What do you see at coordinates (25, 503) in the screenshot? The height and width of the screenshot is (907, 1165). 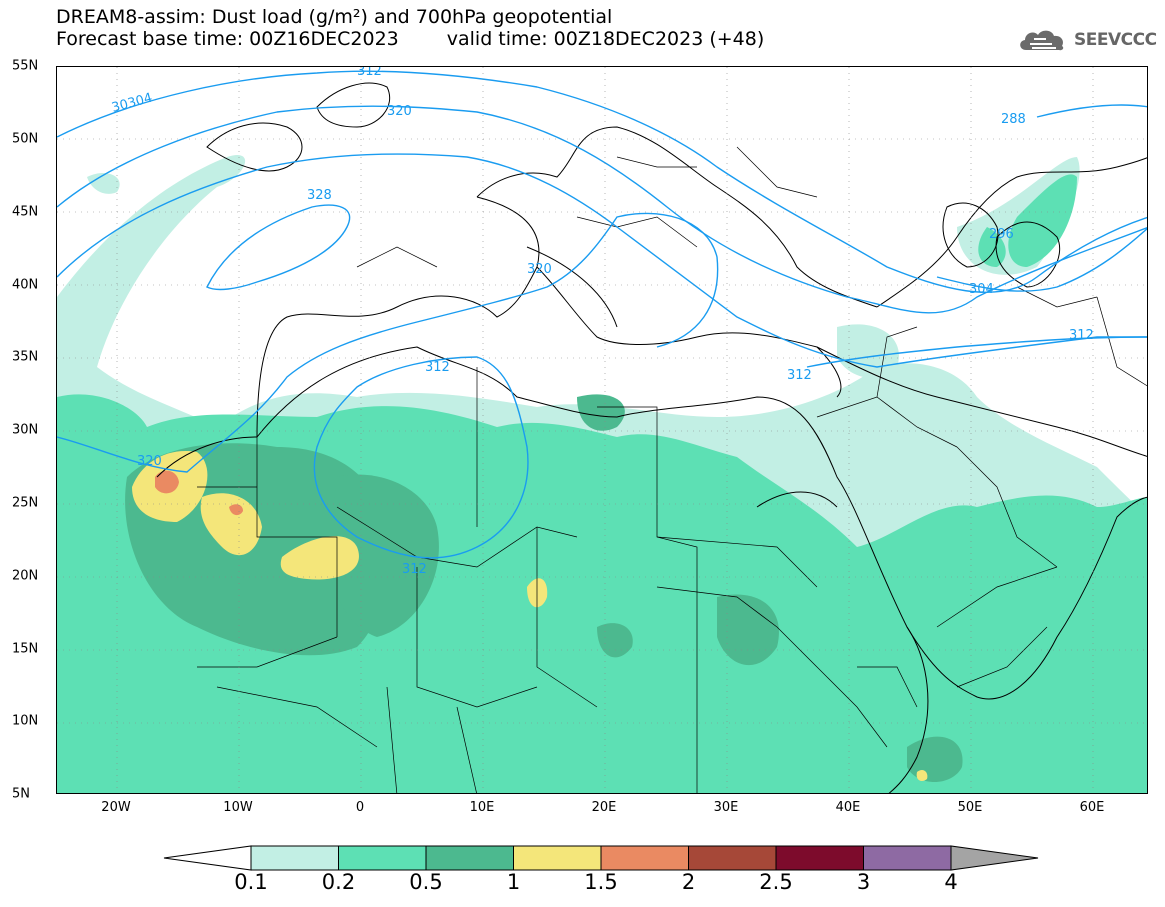 I see `lat-label: 25N` at bounding box center [25, 503].